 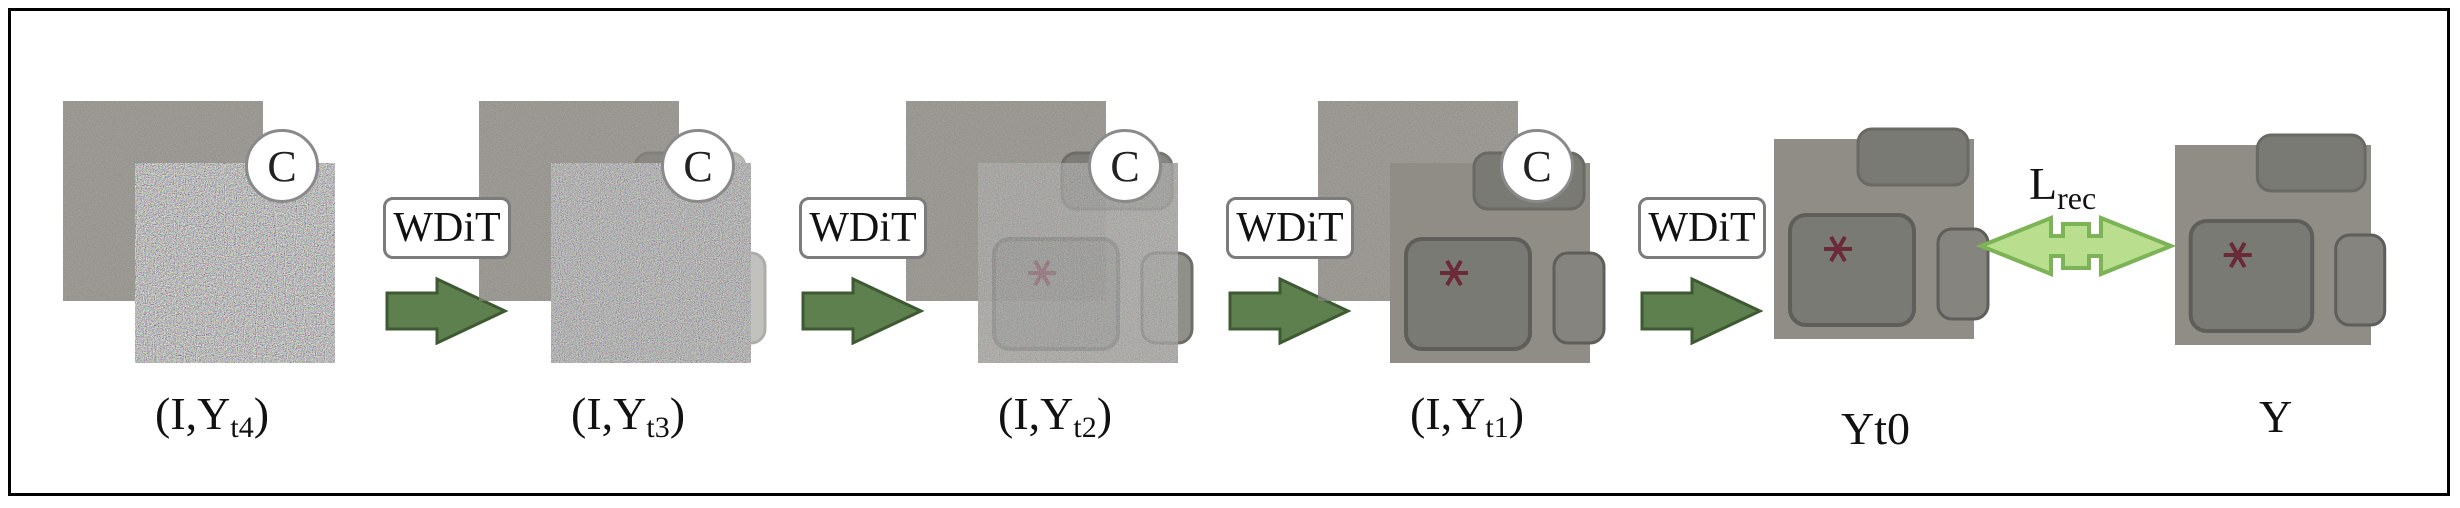 What do you see at coordinates (658, 427) in the screenshot?
I see `label-part: t3` at bounding box center [658, 427].